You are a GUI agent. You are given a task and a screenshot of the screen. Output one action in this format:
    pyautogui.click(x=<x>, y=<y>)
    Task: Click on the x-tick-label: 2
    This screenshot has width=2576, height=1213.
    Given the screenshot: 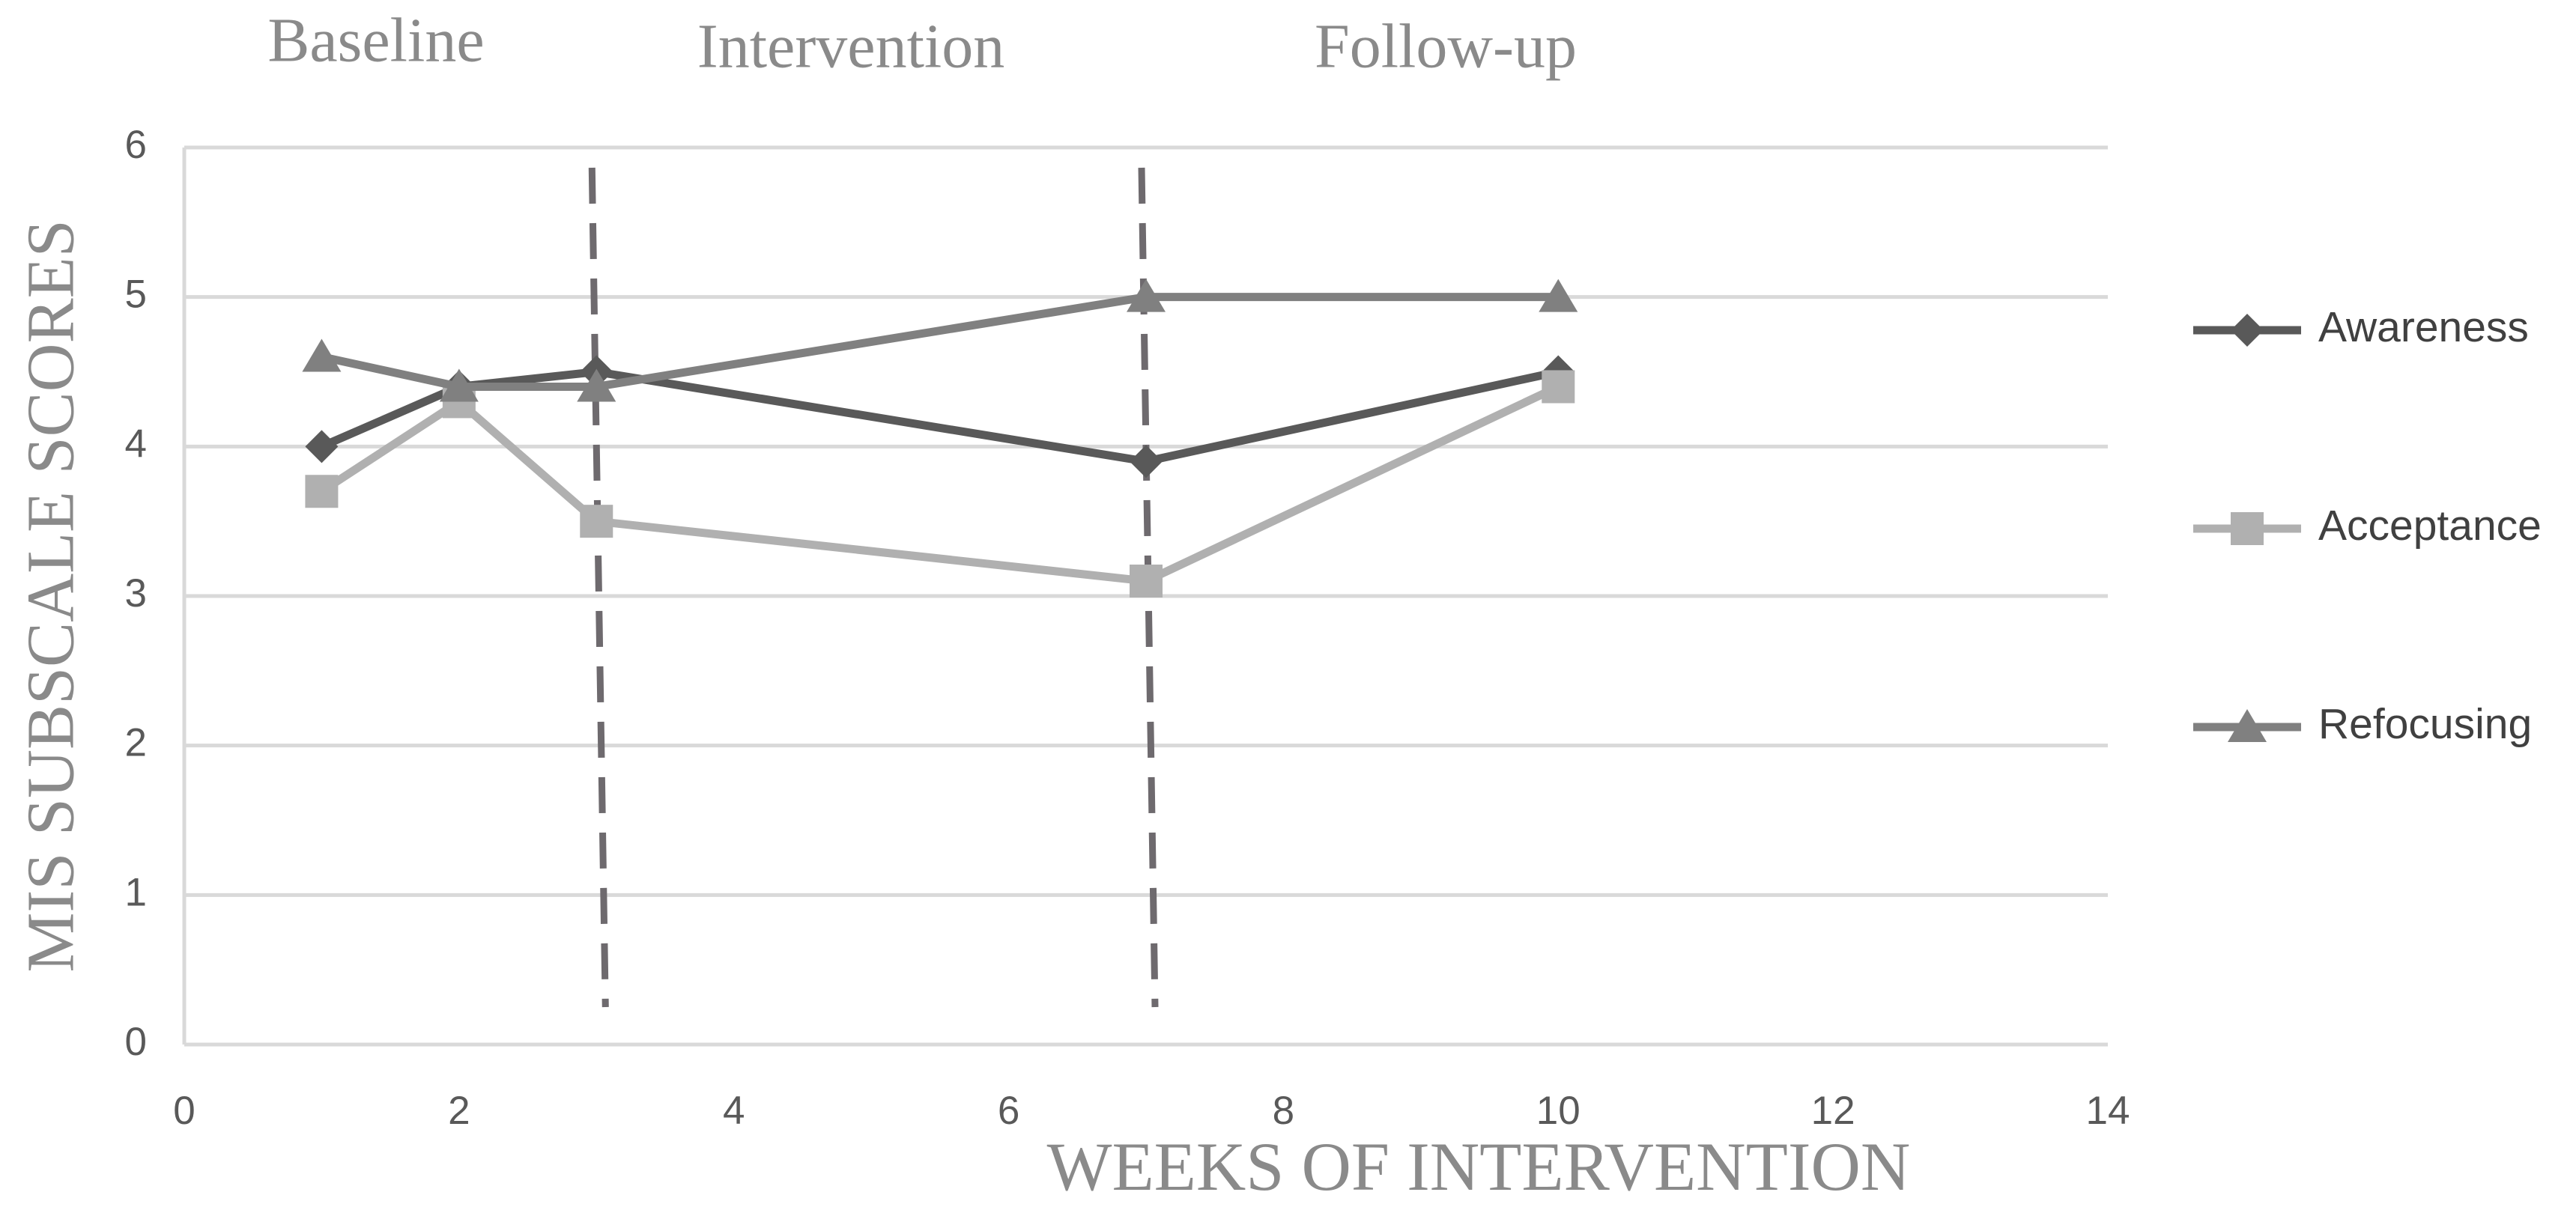 What is the action you would take?
    pyautogui.click(x=459, y=1111)
    